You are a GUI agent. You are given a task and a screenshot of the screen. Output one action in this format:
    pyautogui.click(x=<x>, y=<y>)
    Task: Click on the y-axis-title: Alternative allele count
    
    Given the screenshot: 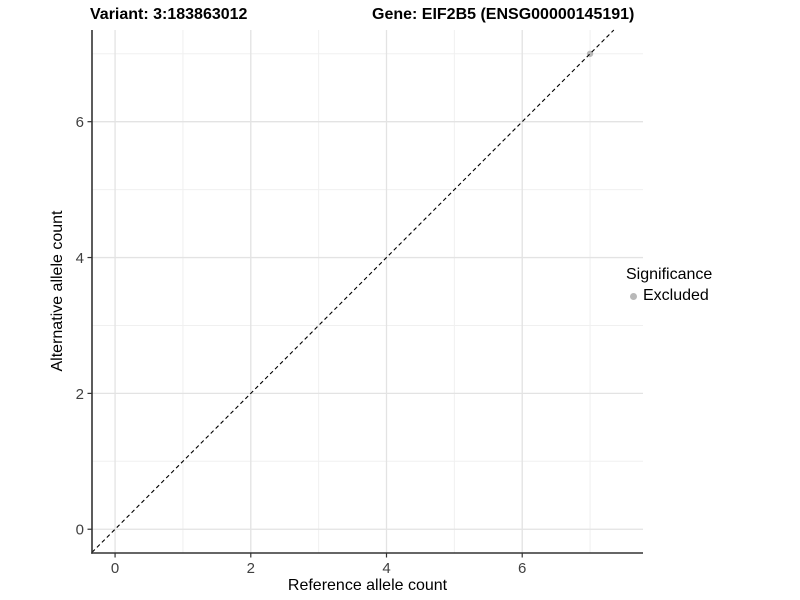 What is the action you would take?
    pyautogui.click(x=57, y=291)
    